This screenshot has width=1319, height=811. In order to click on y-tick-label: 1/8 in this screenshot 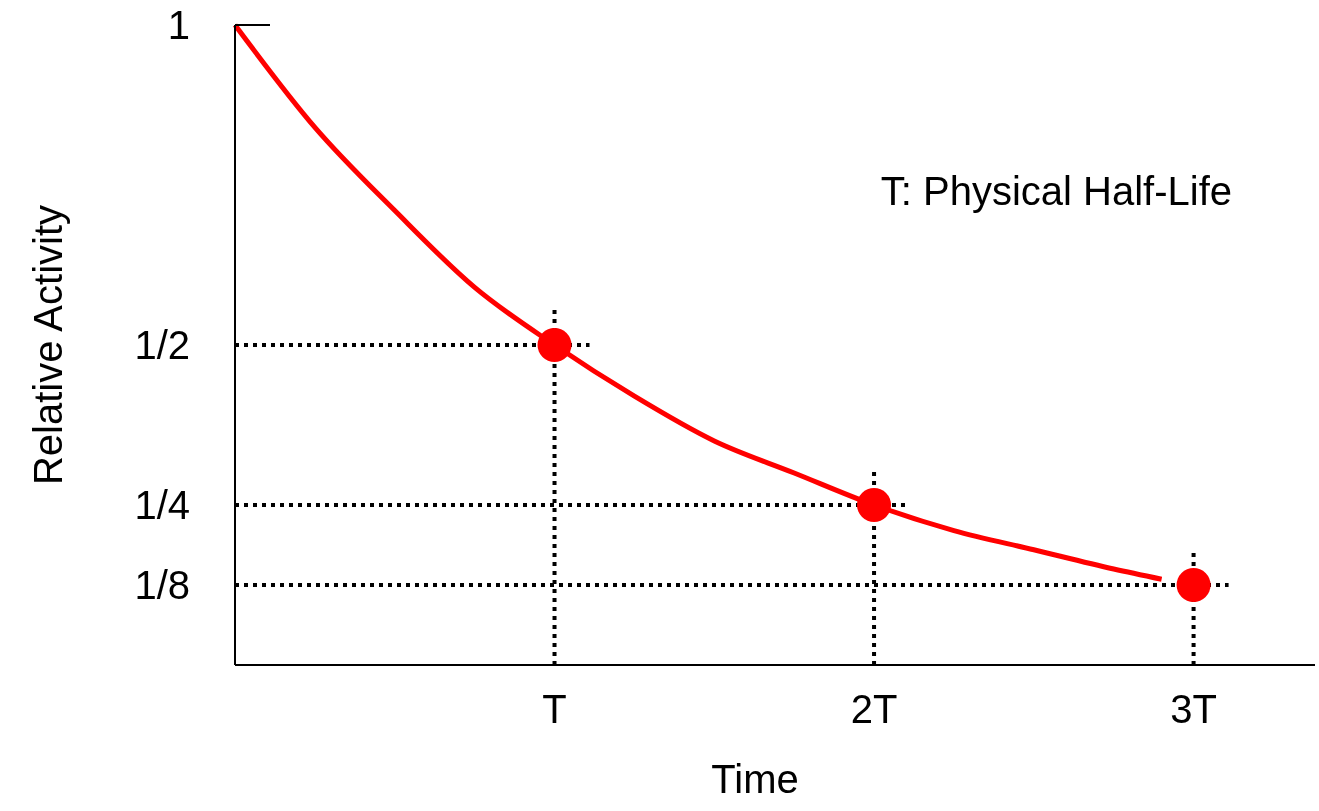, I will do `click(162, 585)`.